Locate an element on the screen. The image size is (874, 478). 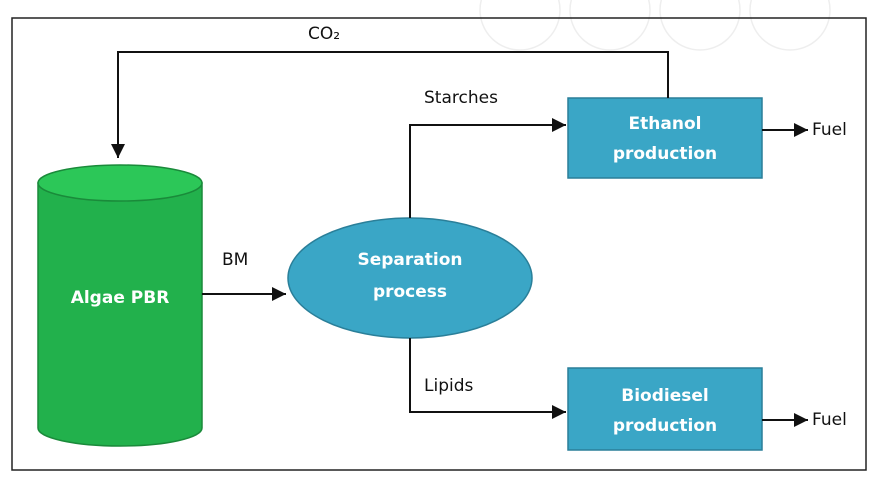
node-label: Algae PBR is located at coordinates (120, 298).